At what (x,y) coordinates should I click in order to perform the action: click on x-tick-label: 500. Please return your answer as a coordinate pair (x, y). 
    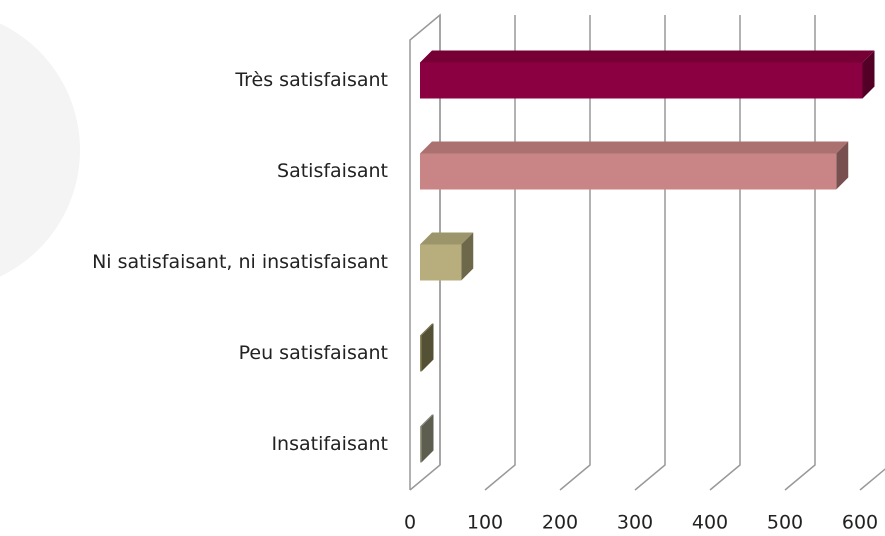
    Looking at the image, I should click on (785, 523).